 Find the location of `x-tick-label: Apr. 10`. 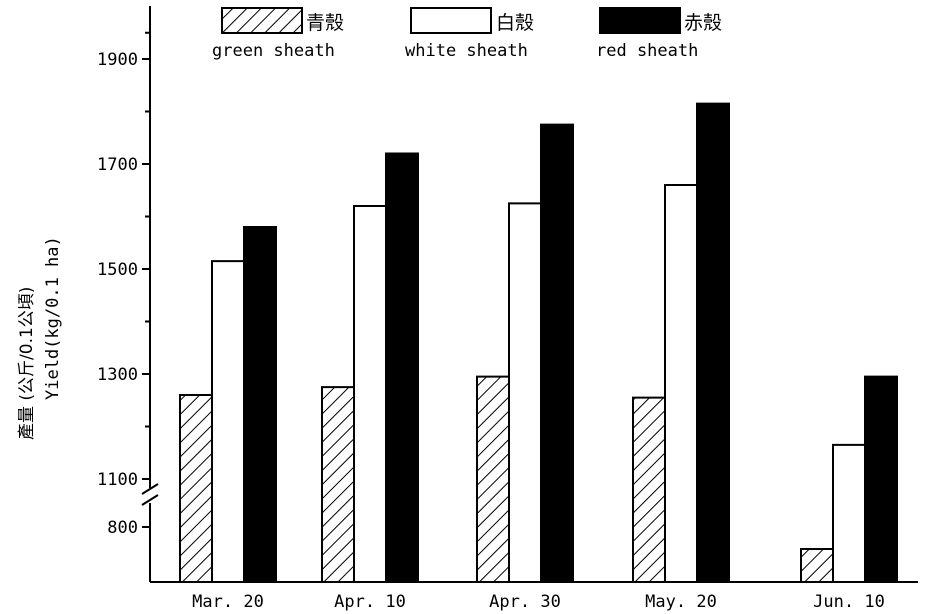

x-tick-label: Apr. 10 is located at coordinates (370, 602).